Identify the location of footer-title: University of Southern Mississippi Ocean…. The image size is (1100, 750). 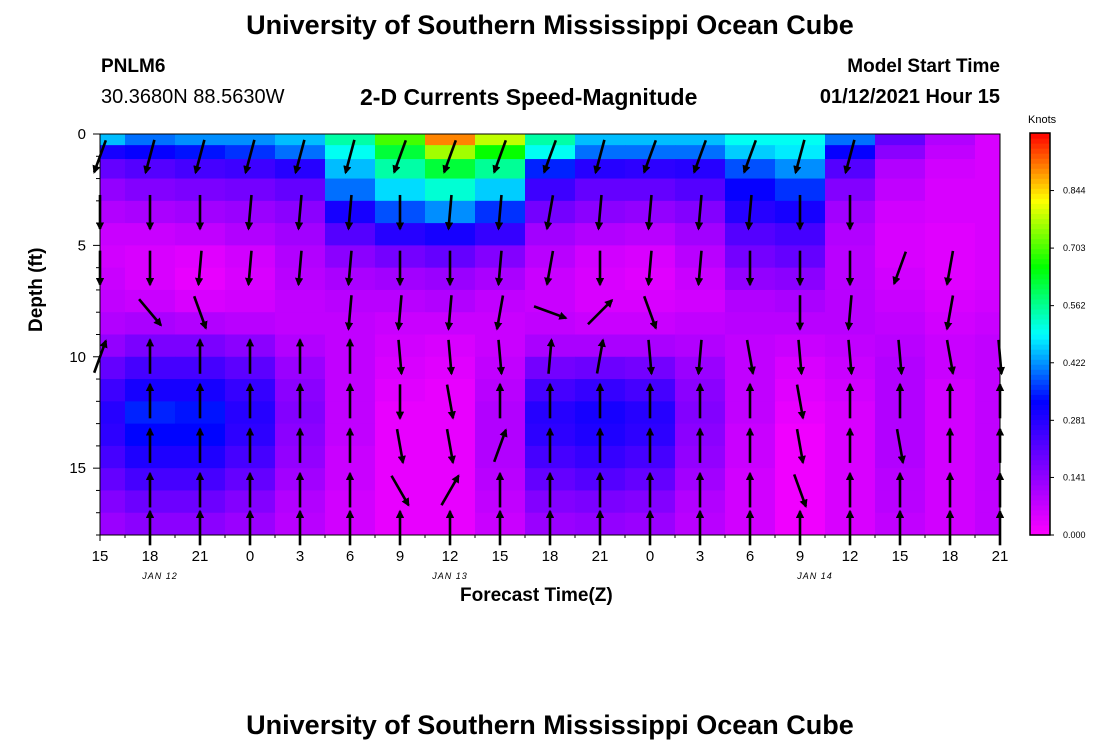
(550, 725).